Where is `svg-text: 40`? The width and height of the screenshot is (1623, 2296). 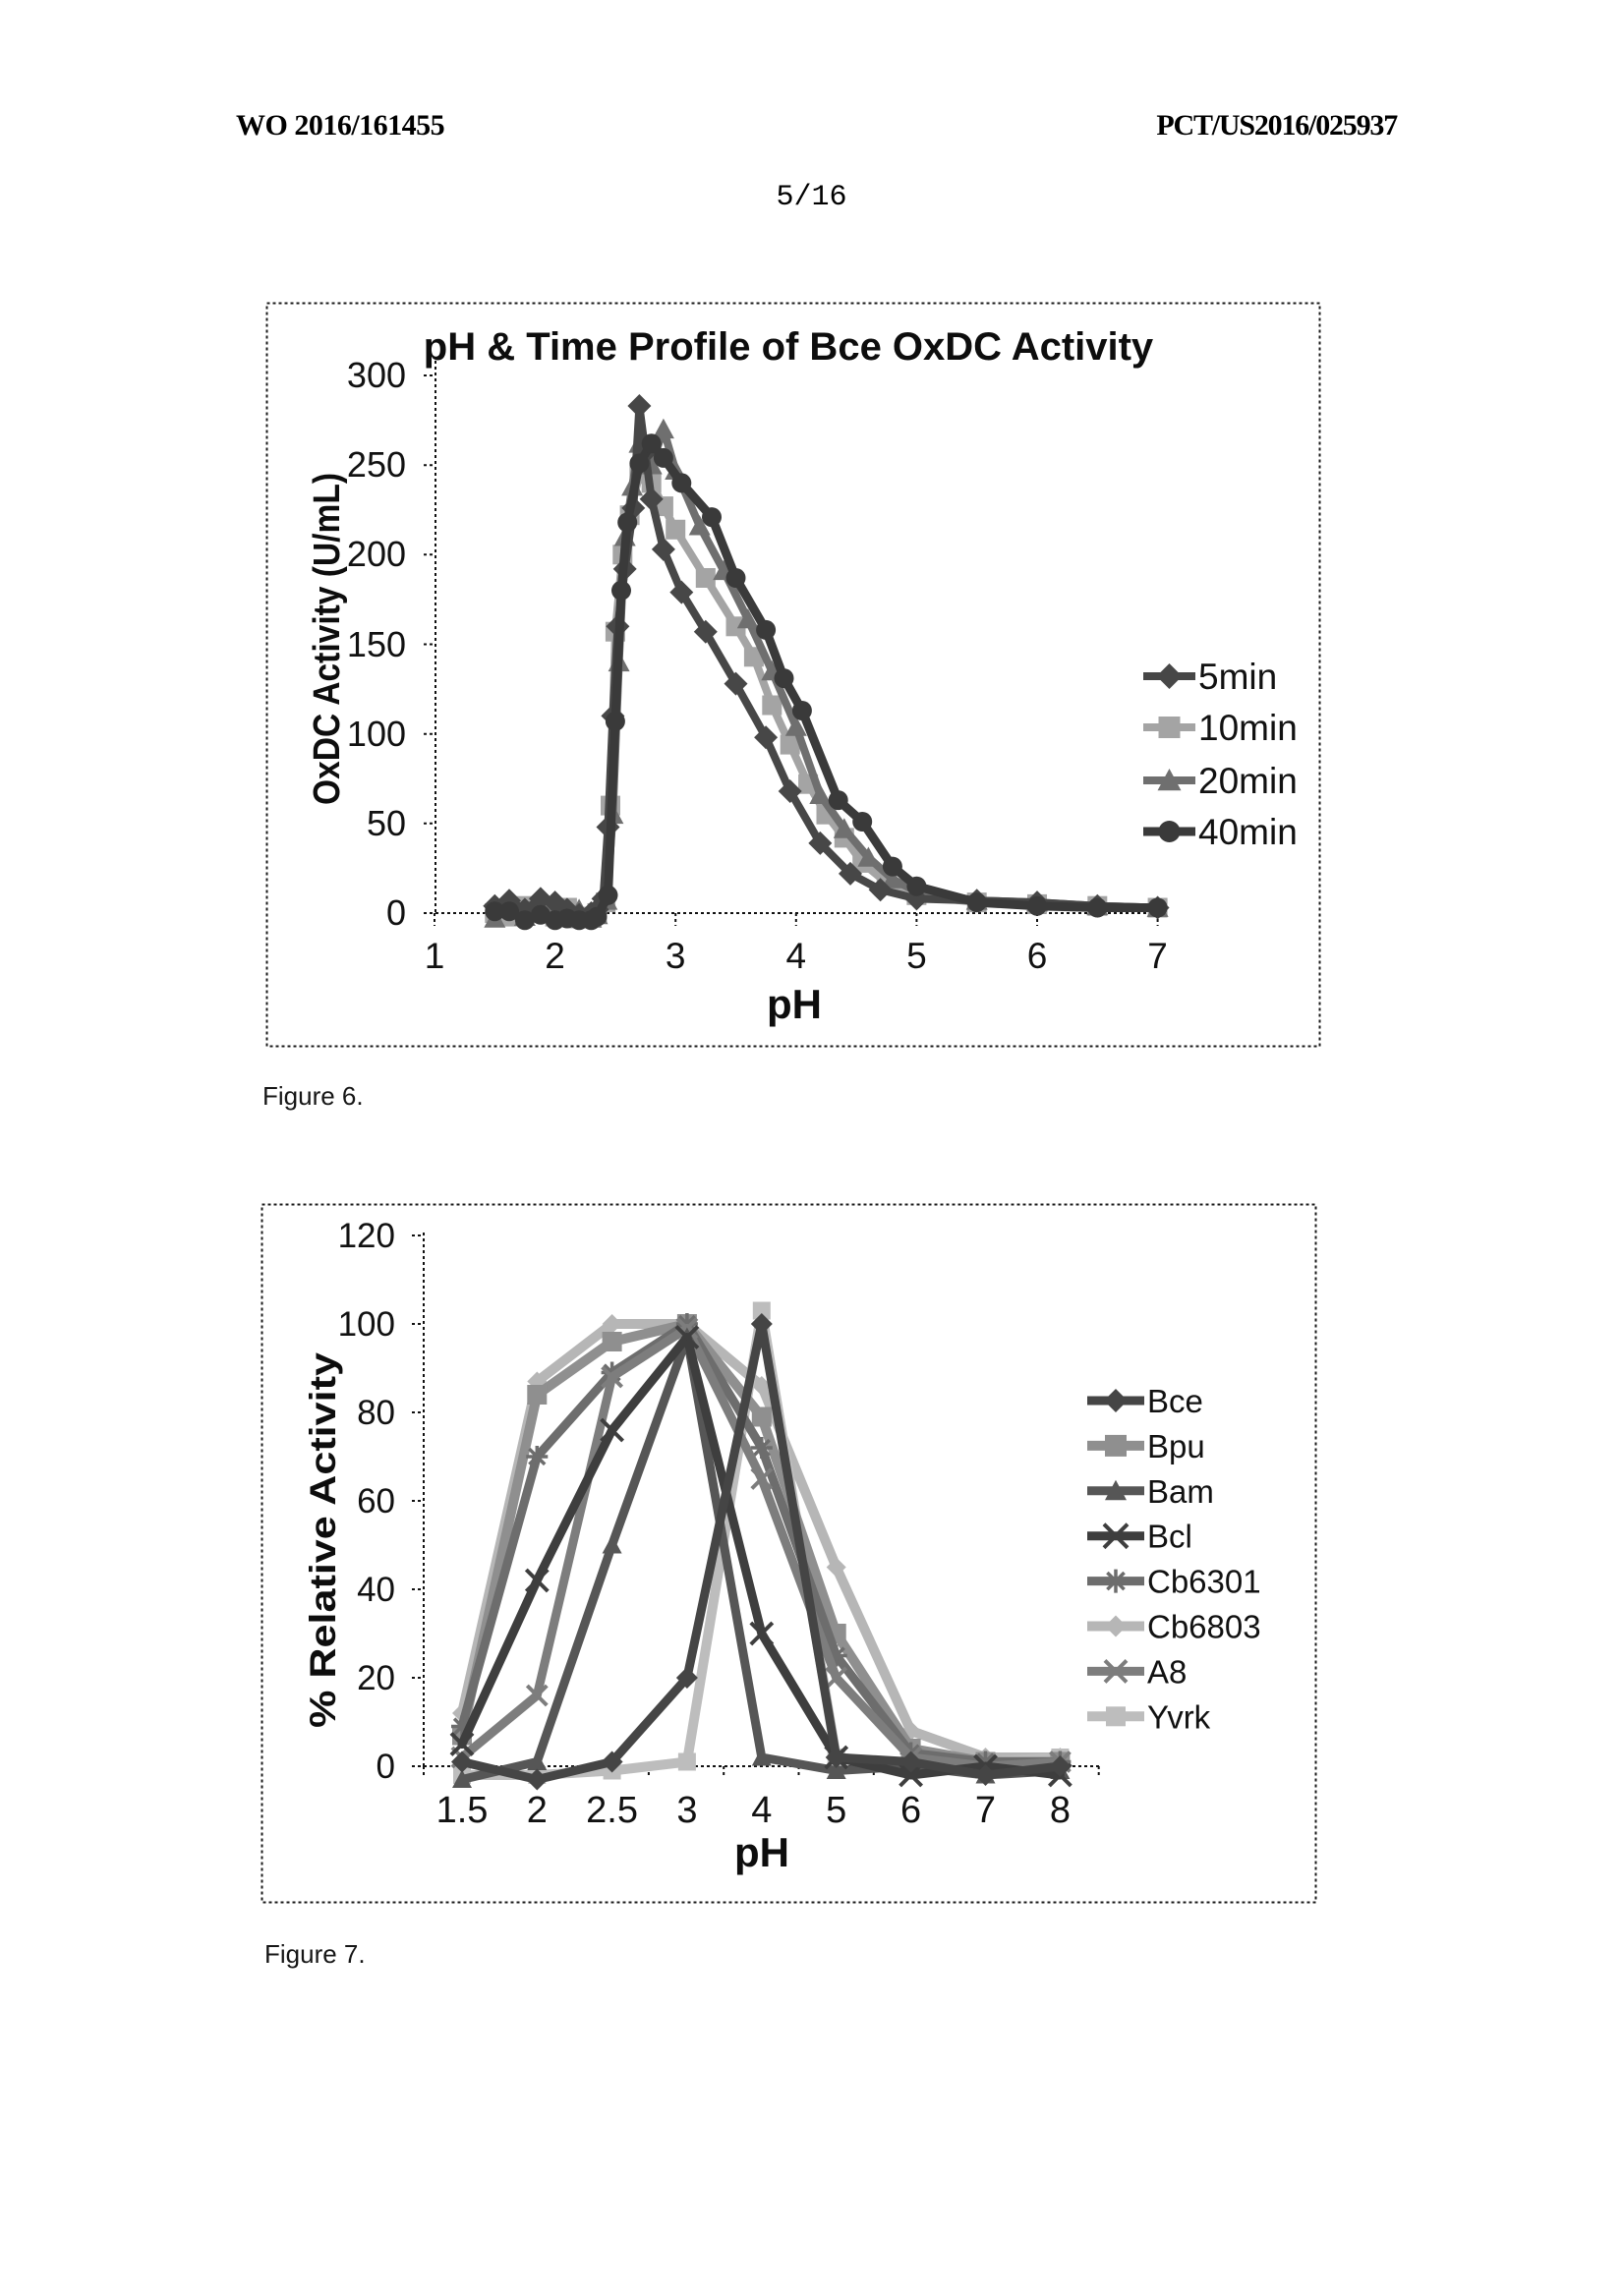 svg-text: 40 is located at coordinates (376, 1590).